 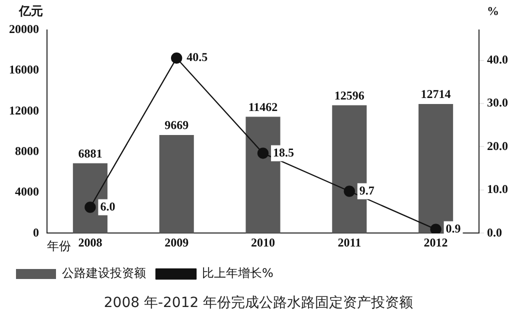 I want to click on y-tick-label: 8000, so click(x=27, y=151).